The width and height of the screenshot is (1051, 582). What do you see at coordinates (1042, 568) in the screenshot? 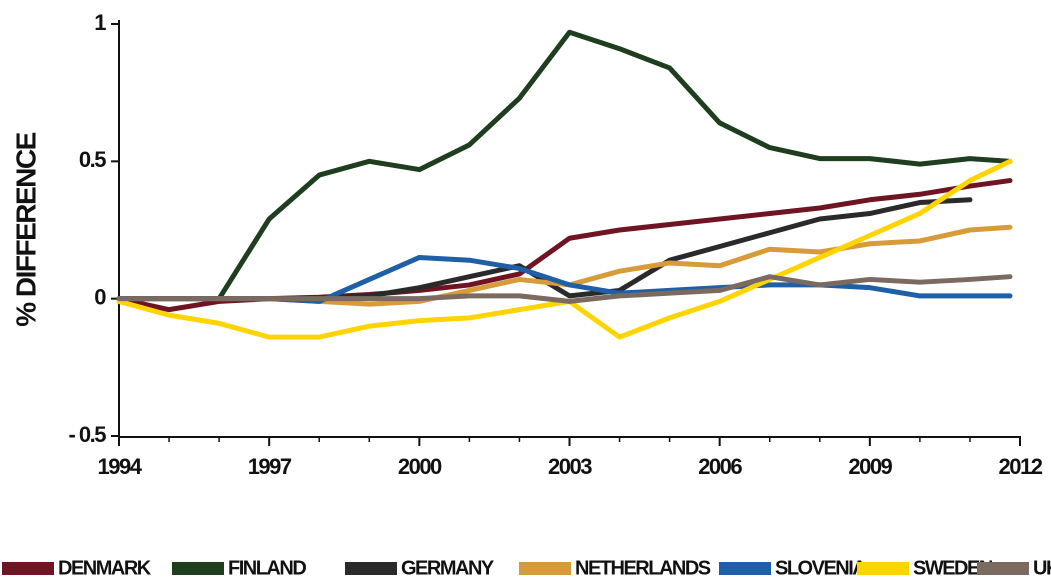
I see `legend-label: UK` at bounding box center [1042, 568].